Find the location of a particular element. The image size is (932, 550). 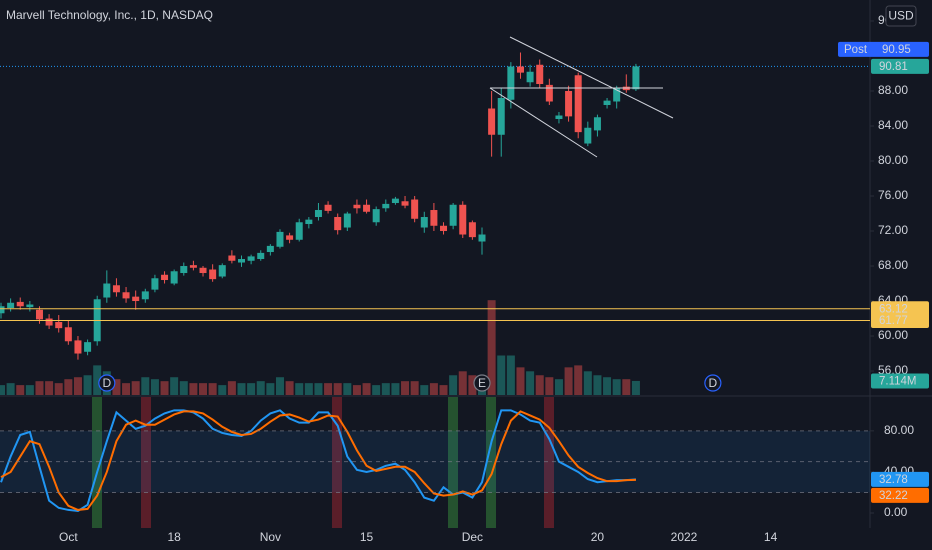

y-tick-label: 76.00 is located at coordinates (893, 195).